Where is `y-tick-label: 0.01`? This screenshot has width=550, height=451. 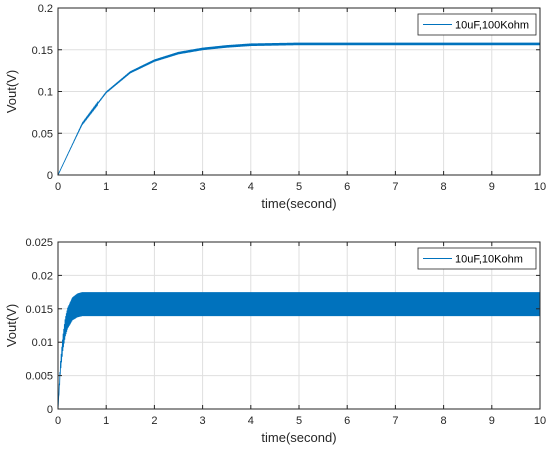 y-tick-label: 0.01 is located at coordinates (42, 343).